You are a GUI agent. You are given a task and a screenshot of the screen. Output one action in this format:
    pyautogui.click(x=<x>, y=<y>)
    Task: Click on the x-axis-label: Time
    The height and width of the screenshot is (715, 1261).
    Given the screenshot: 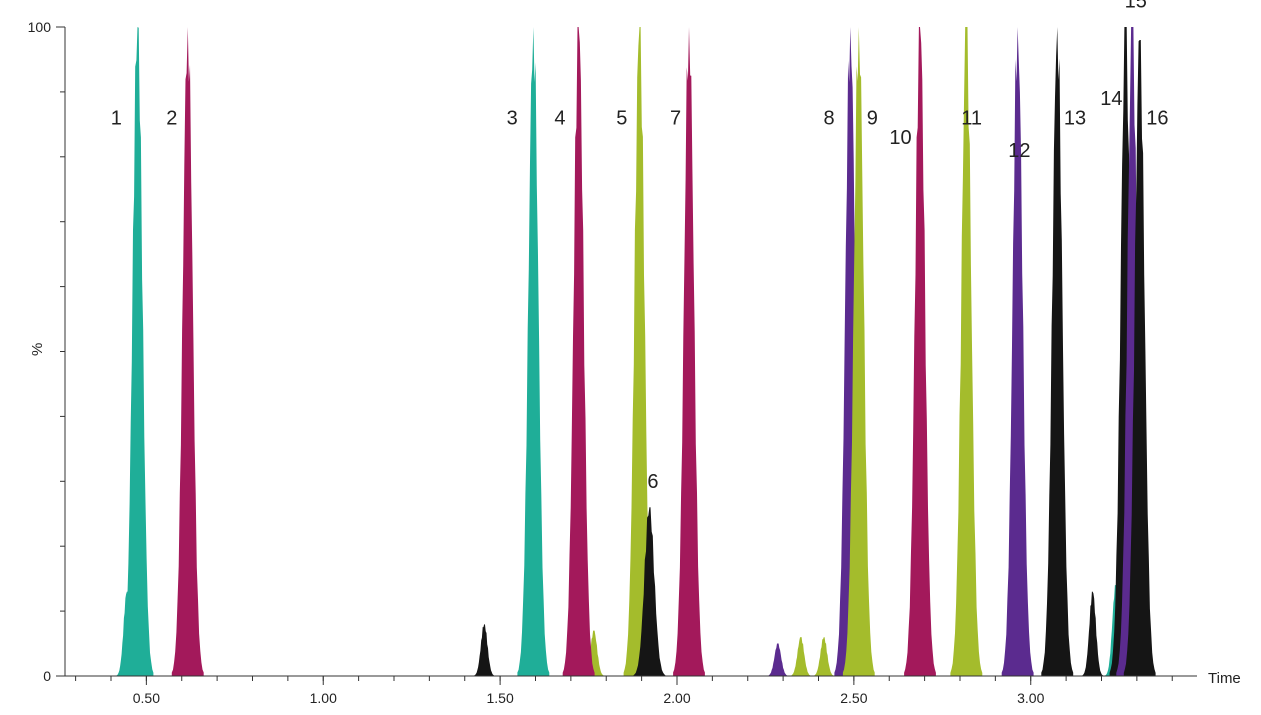 What is the action you would take?
    pyautogui.click(x=1224, y=678)
    